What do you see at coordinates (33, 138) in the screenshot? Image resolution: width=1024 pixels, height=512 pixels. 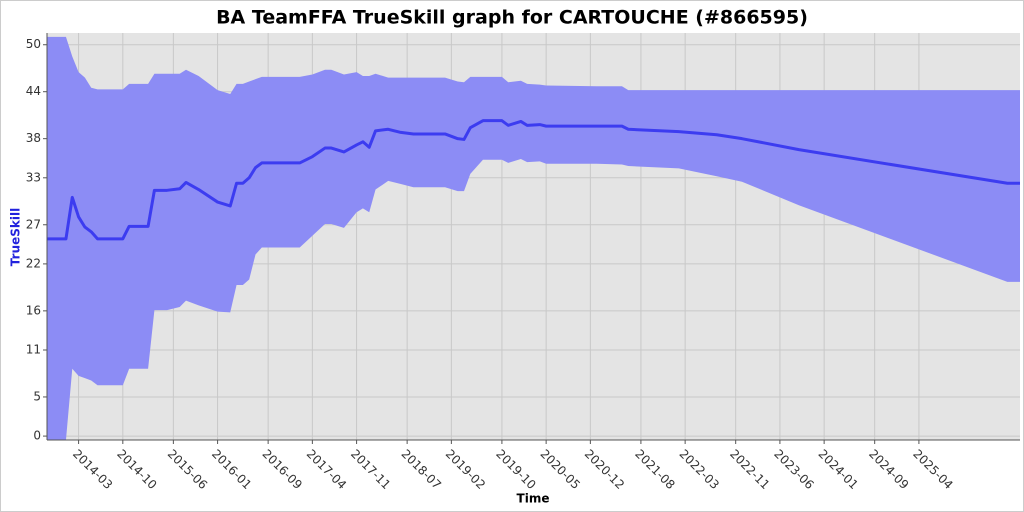 I see `y-tick-label: 38` at bounding box center [33, 138].